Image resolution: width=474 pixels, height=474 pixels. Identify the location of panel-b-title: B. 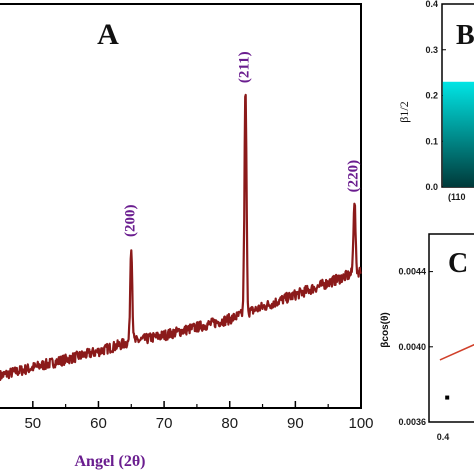
(465, 35).